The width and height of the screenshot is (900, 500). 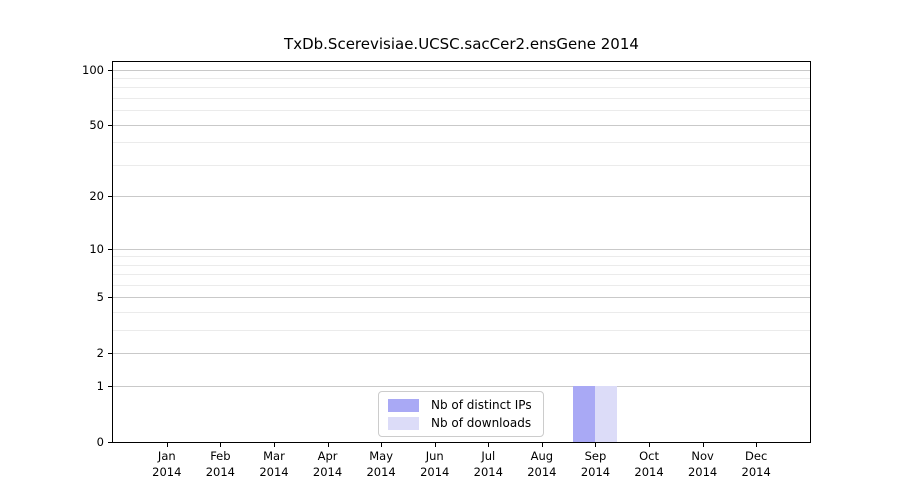 I want to click on y-axis-tick-label: 10, so click(x=96, y=248).